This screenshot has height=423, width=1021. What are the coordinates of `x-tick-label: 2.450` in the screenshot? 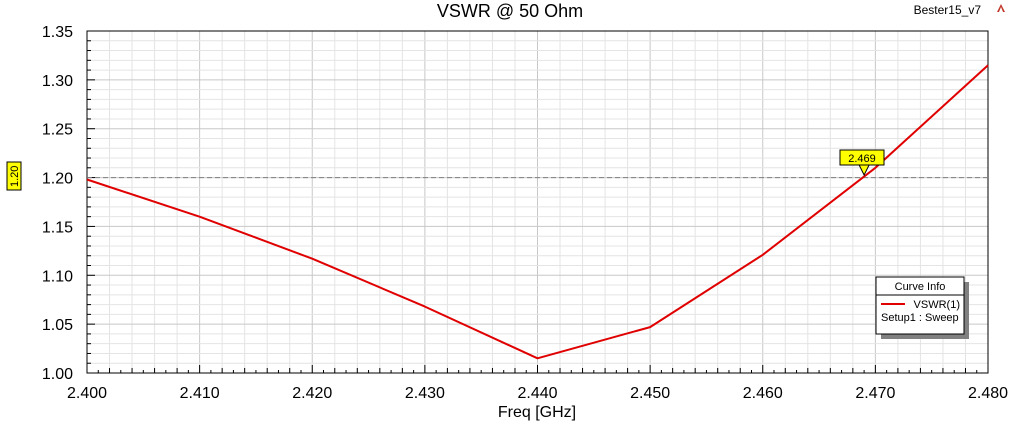 It's located at (650, 393).